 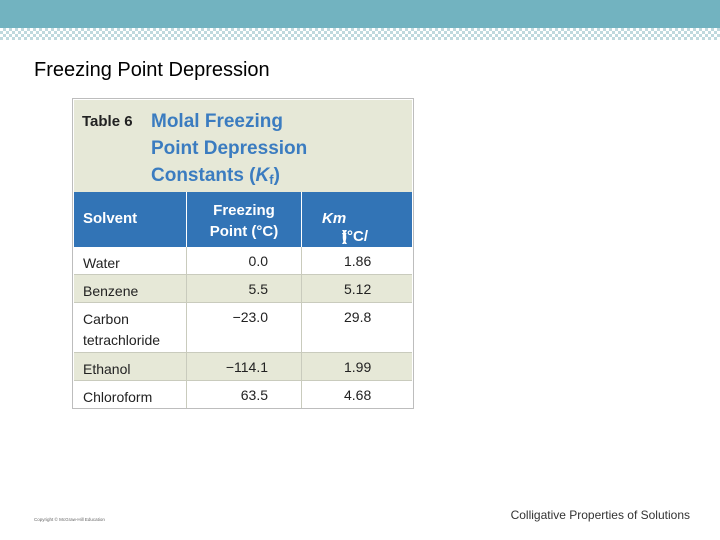 I want to click on header-kf-units-prefix: (°C/, so click(x=355, y=236).